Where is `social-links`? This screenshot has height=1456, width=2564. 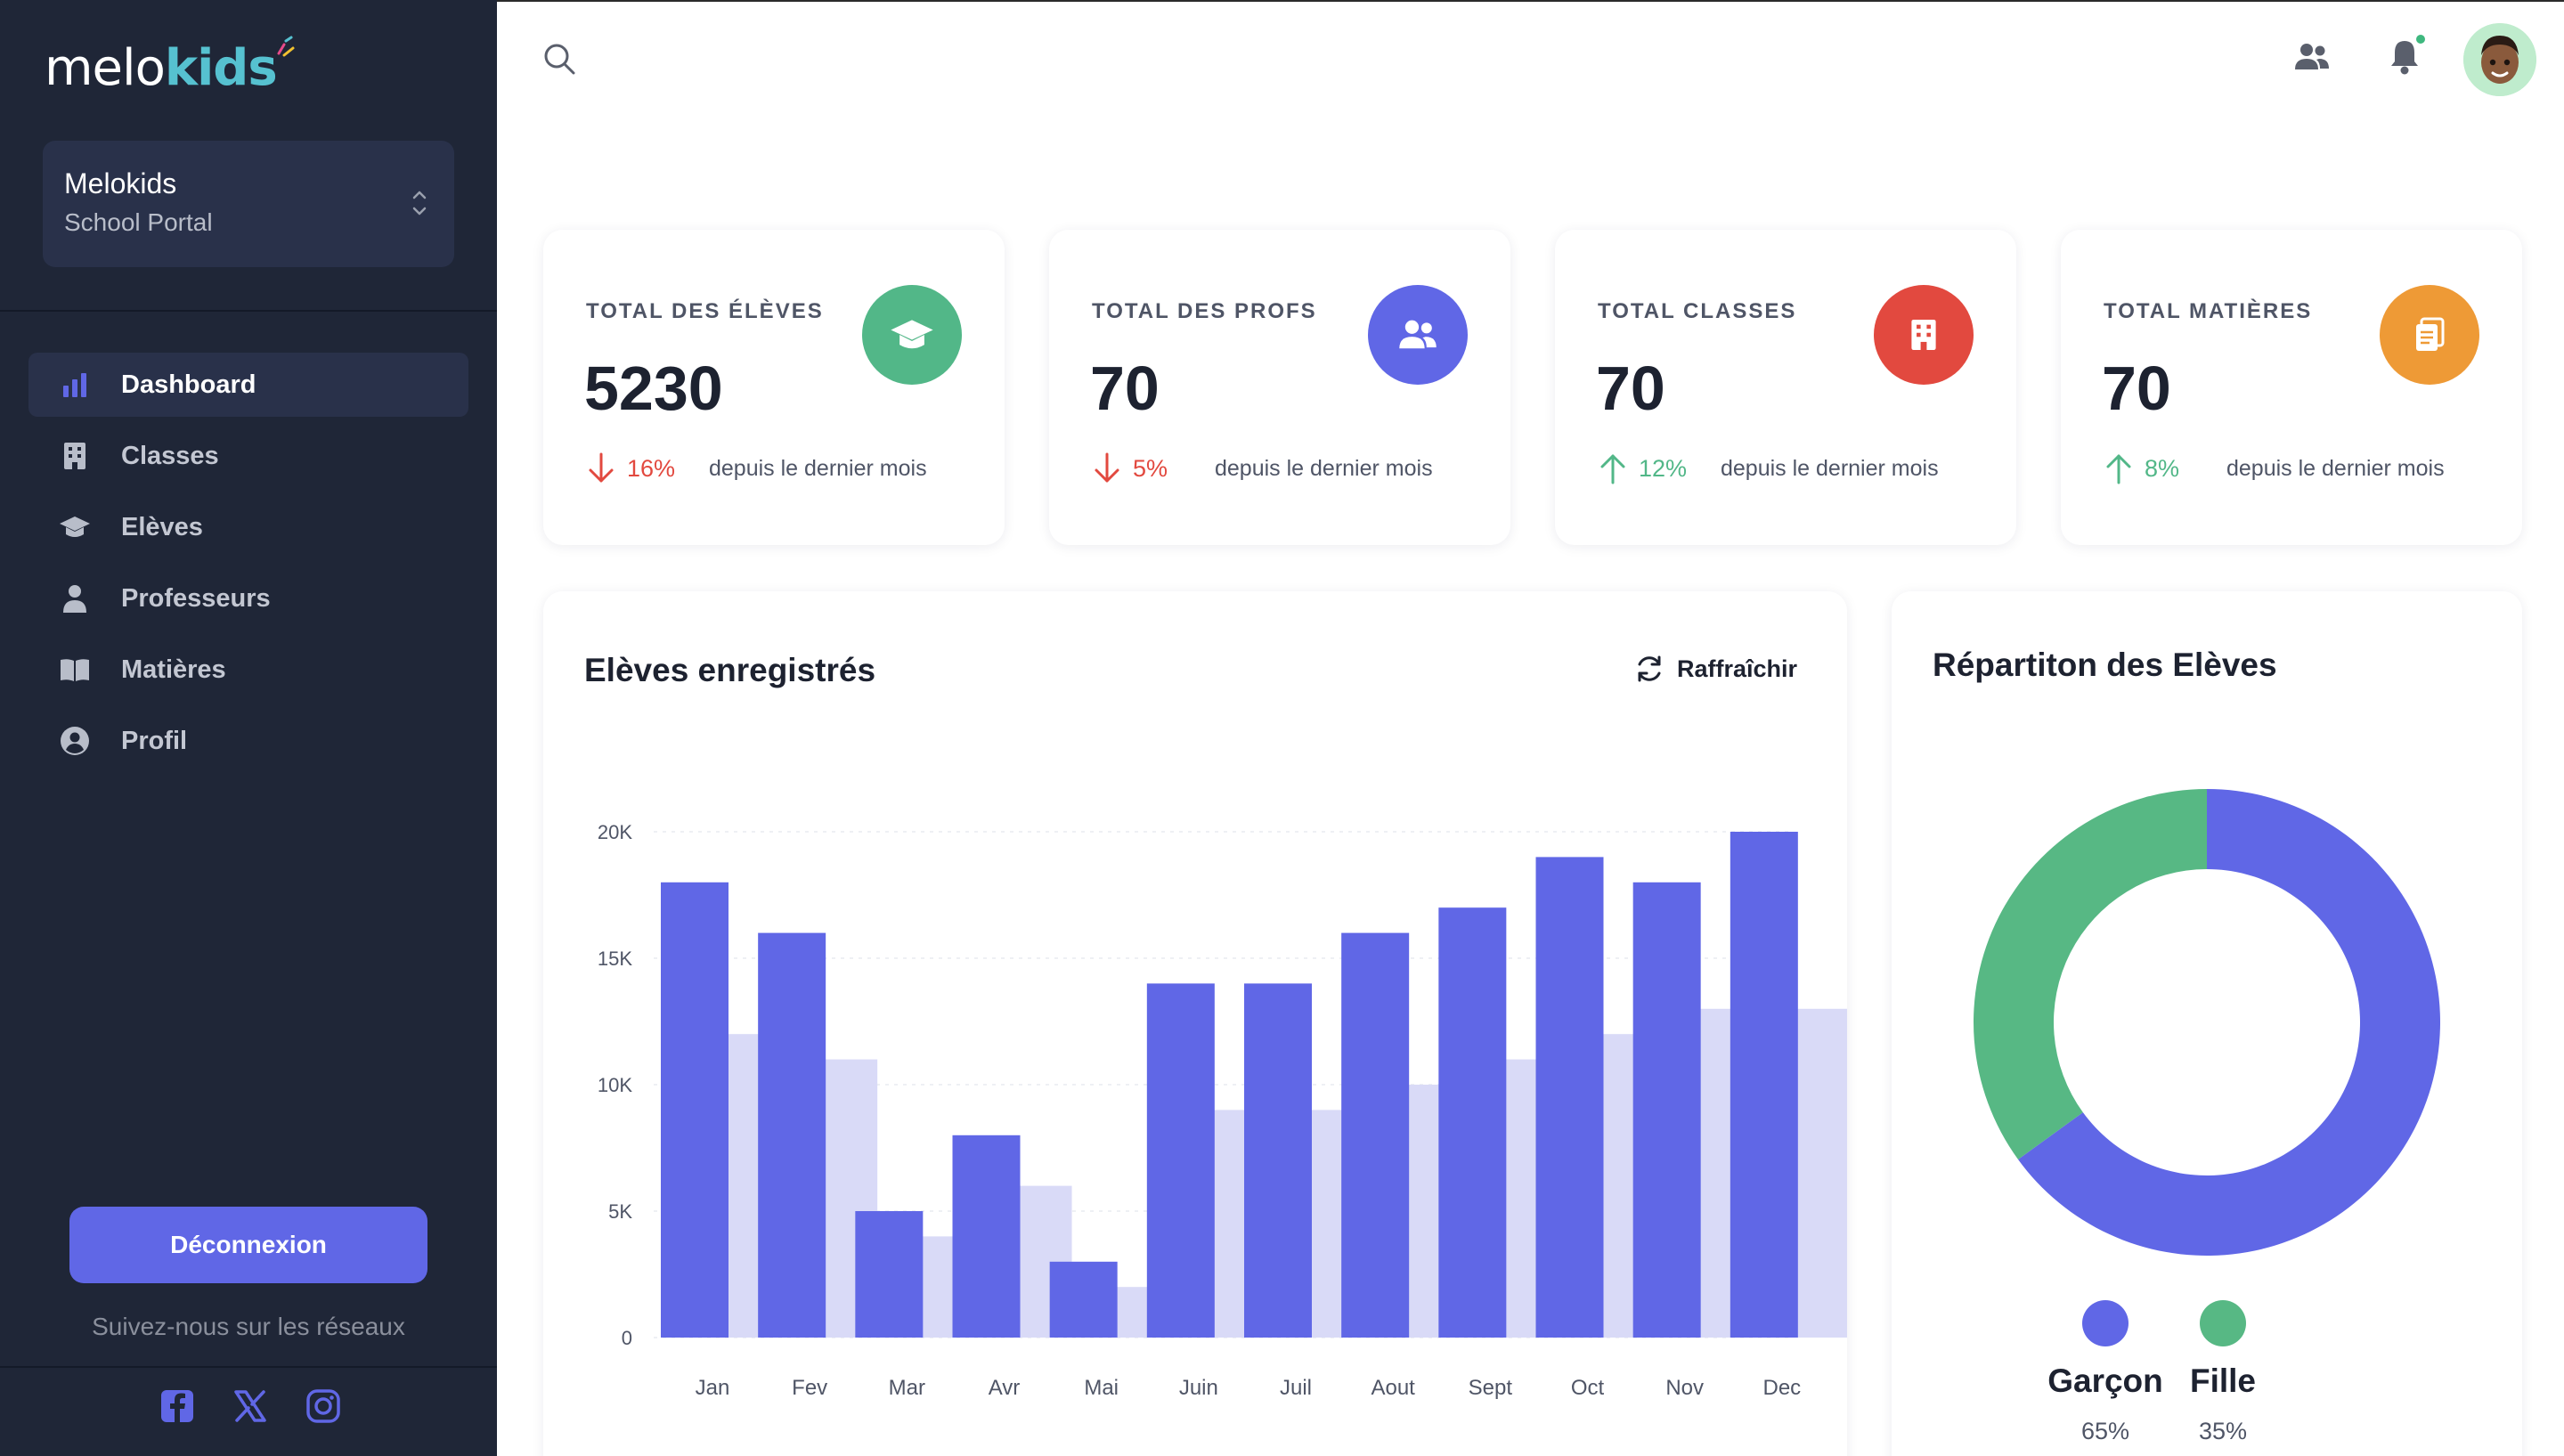 social-links is located at coordinates (250, 1406).